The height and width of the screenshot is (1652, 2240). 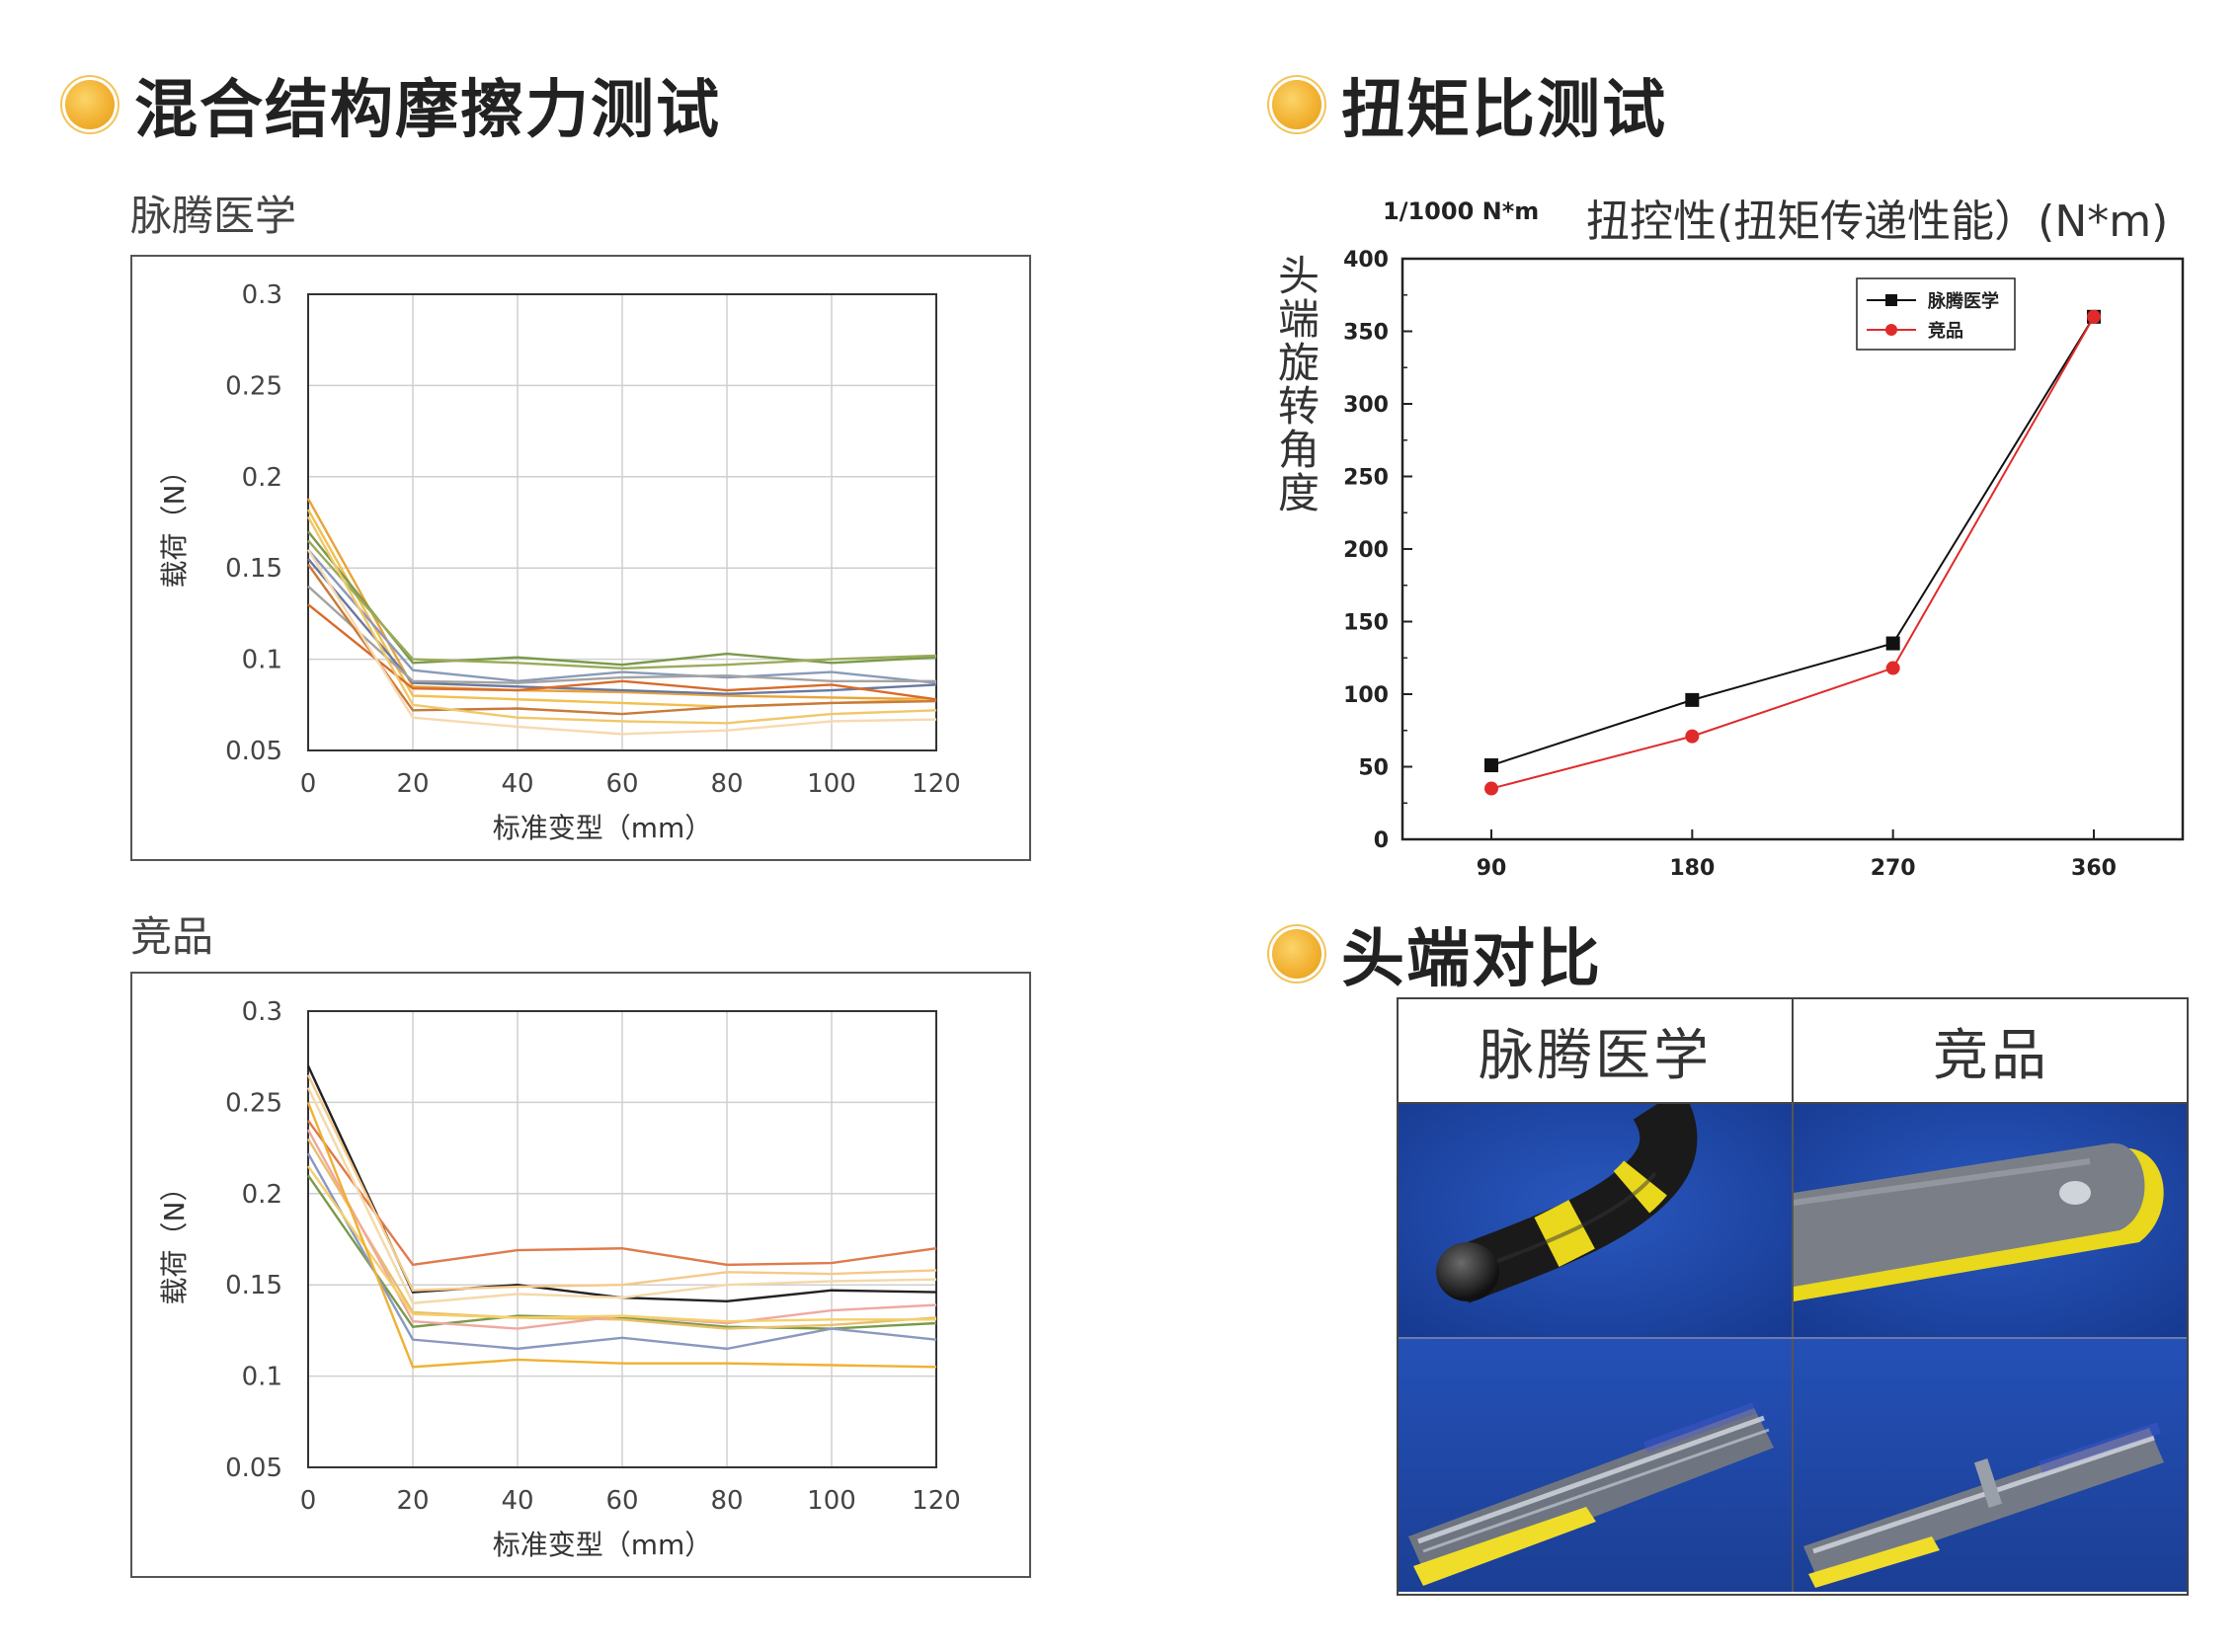 What do you see at coordinates (1366, 478) in the screenshot?
I see `y-tick-label: 250` at bounding box center [1366, 478].